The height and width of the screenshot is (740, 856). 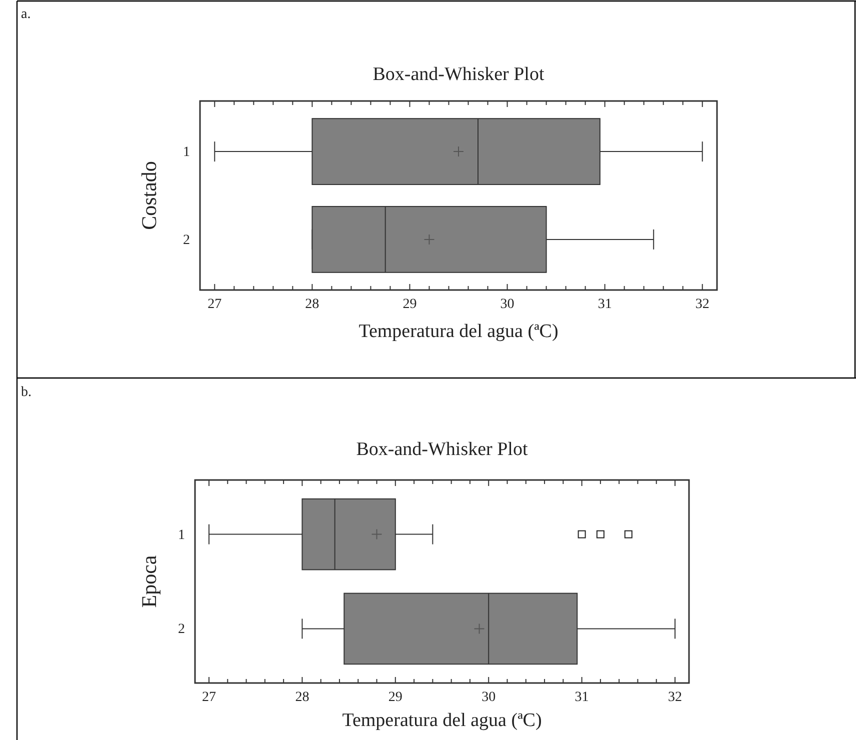 I want to click on y-axis-title: Epoca, so click(x=149, y=581).